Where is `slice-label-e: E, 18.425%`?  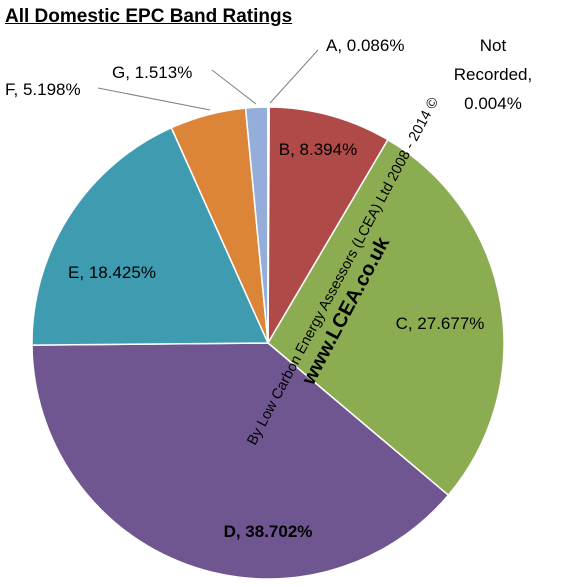 slice-label-e: E, 18.425% is located at coordinates (112, 272).